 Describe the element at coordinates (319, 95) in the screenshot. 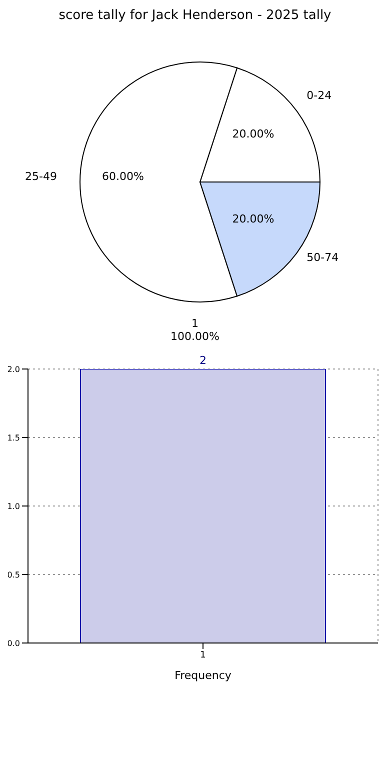

I see `slice-label: 0-24` at that location.